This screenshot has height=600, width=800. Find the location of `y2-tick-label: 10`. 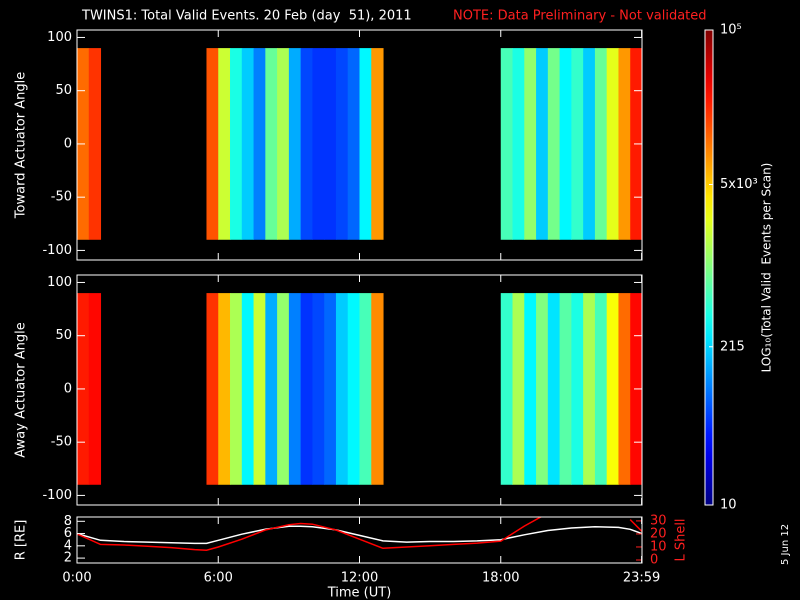

y2-tick-label: 10 is located at coordinates (658, 546).